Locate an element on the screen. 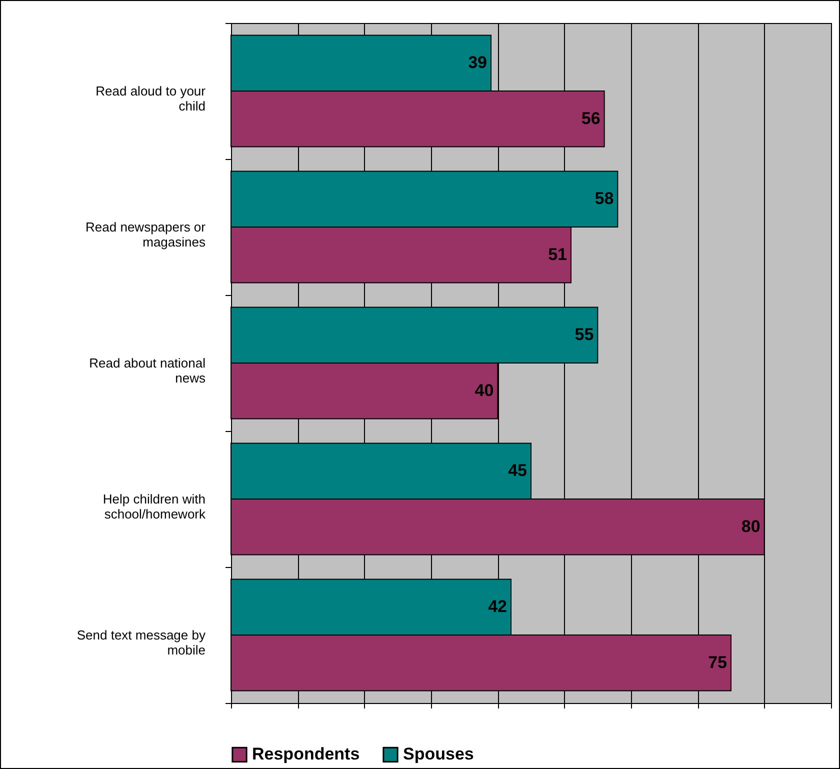 This screenshot has height=769, width=840. data-label: 75 is located at coordinates (717, 662).